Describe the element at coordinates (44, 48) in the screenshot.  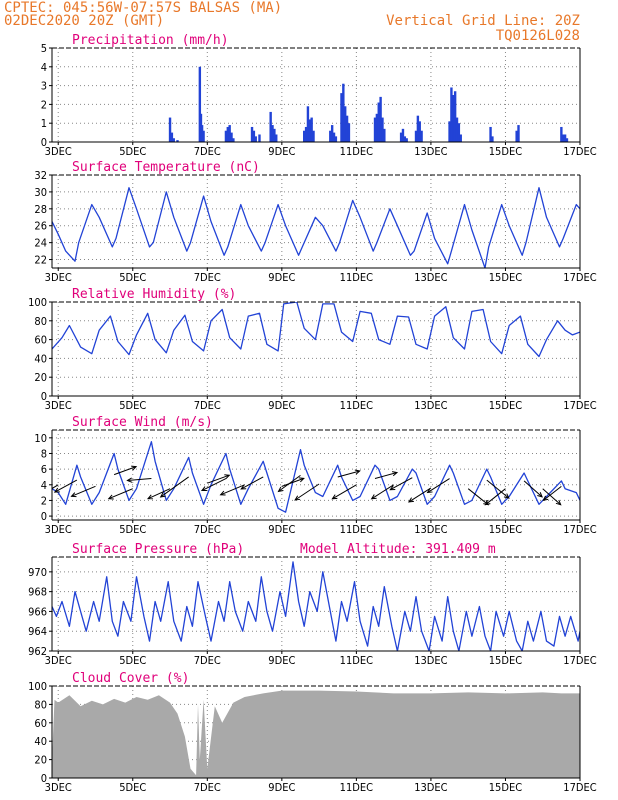
I see `y-tick-label: 5` at that location.